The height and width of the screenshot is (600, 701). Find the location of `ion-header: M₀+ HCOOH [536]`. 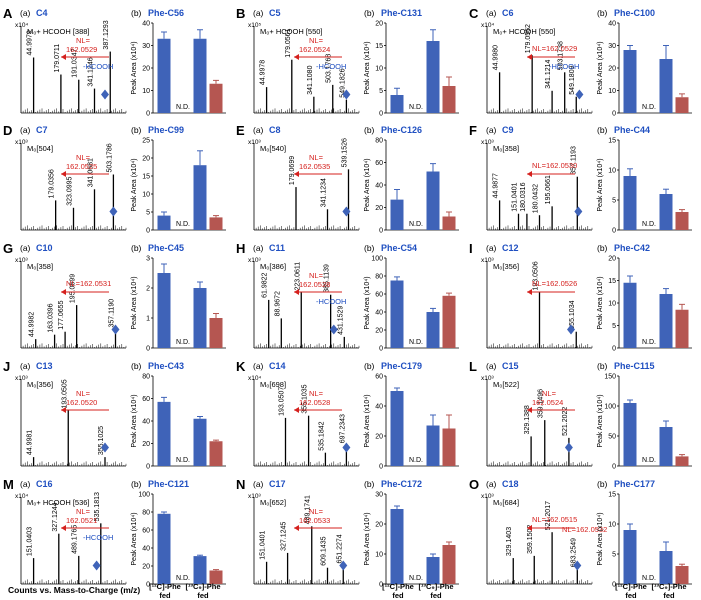

ion-header: M₀+ HCOOH [536] is located at coordinates (58, 502).